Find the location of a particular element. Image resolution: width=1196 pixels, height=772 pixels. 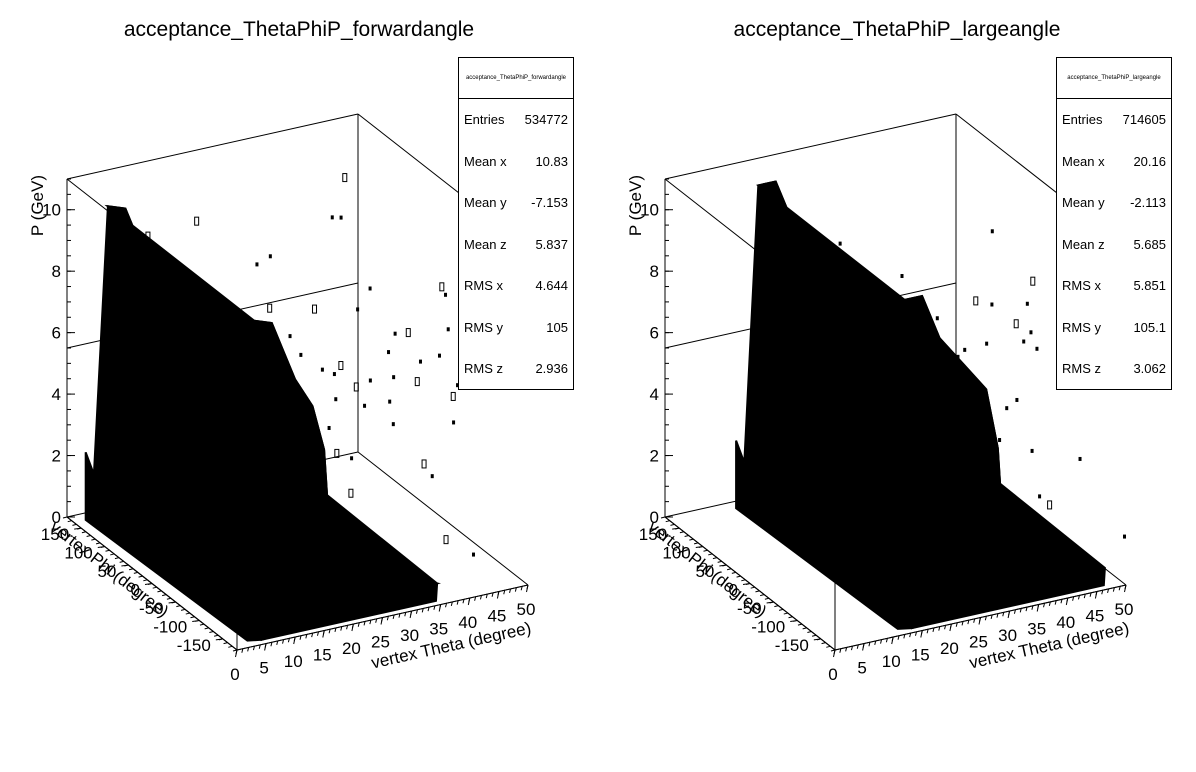

y-tick-label: 100 is located at coordinates (676, 553).